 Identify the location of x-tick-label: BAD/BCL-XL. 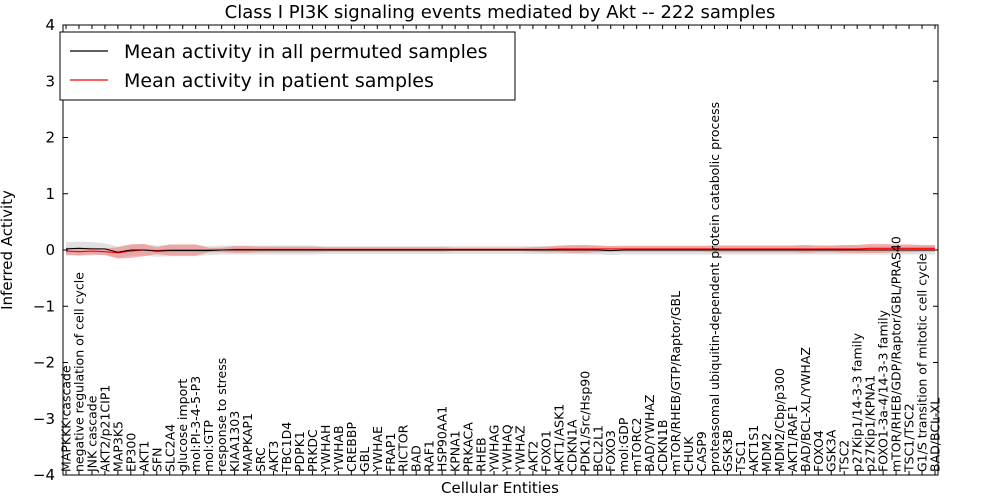
(935, 435).